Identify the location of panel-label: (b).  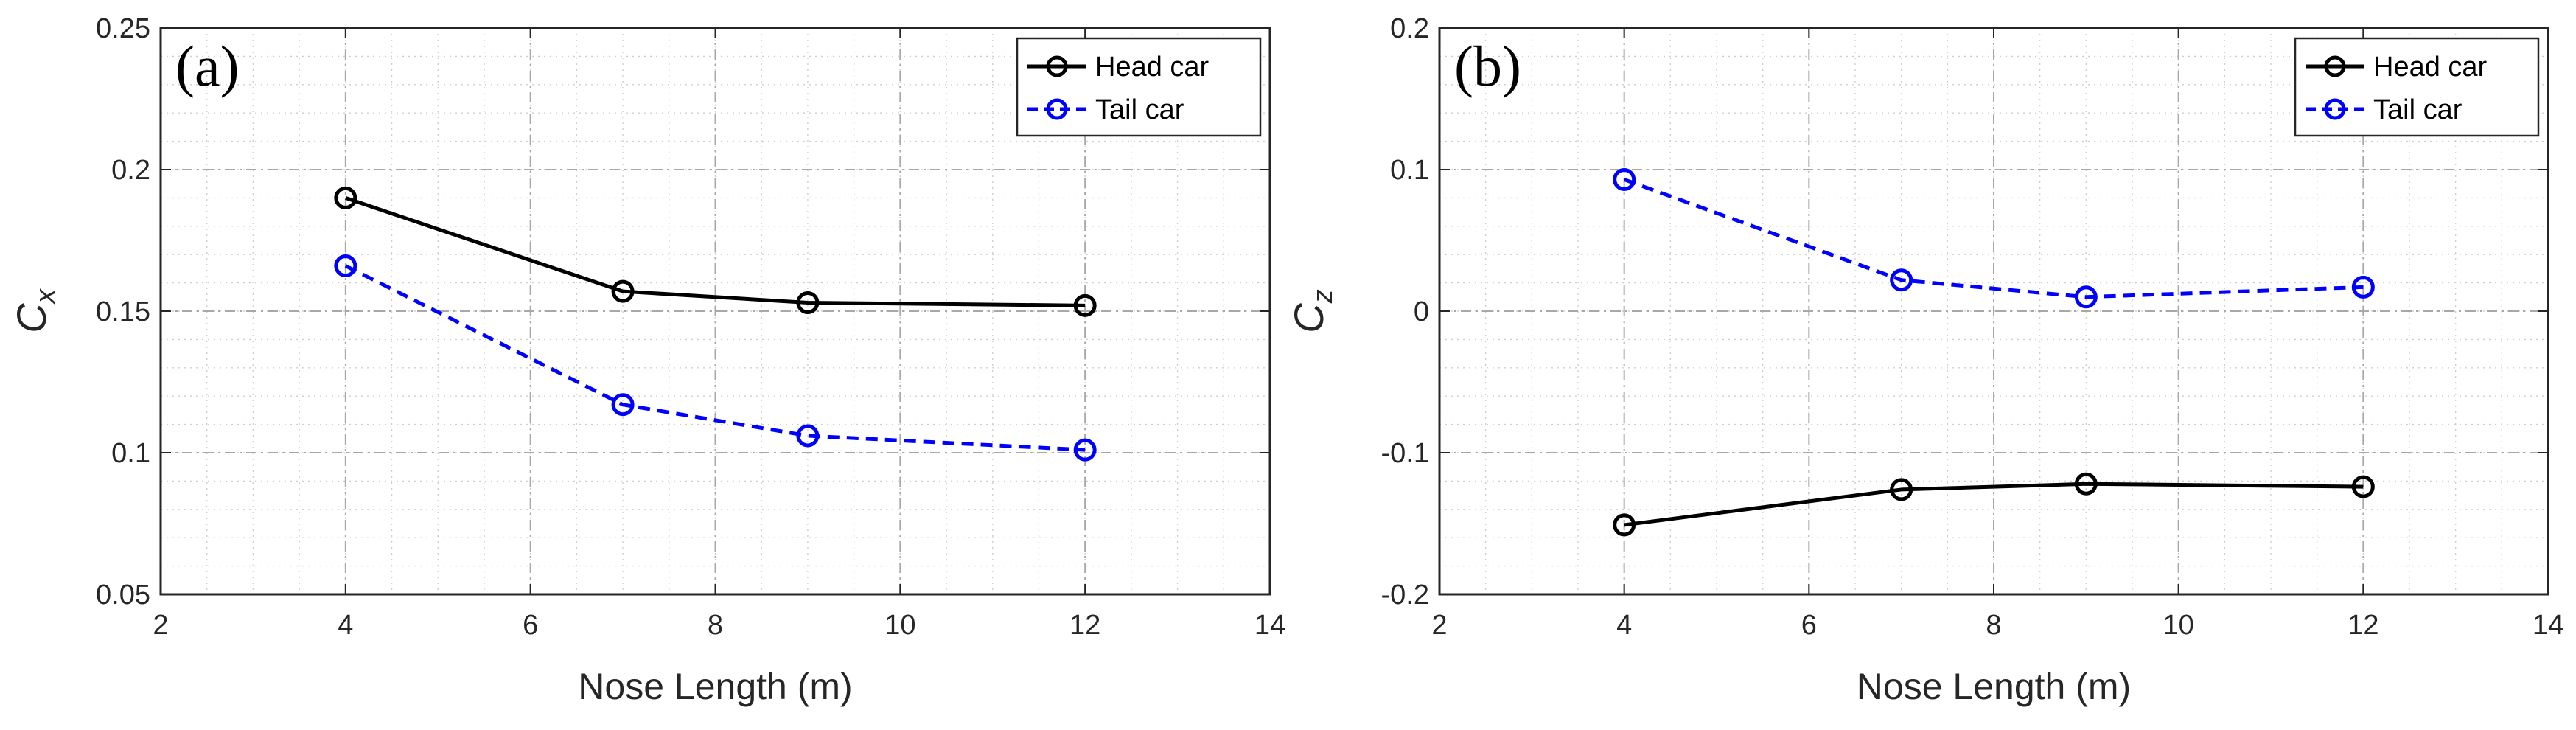
(1487, 66).